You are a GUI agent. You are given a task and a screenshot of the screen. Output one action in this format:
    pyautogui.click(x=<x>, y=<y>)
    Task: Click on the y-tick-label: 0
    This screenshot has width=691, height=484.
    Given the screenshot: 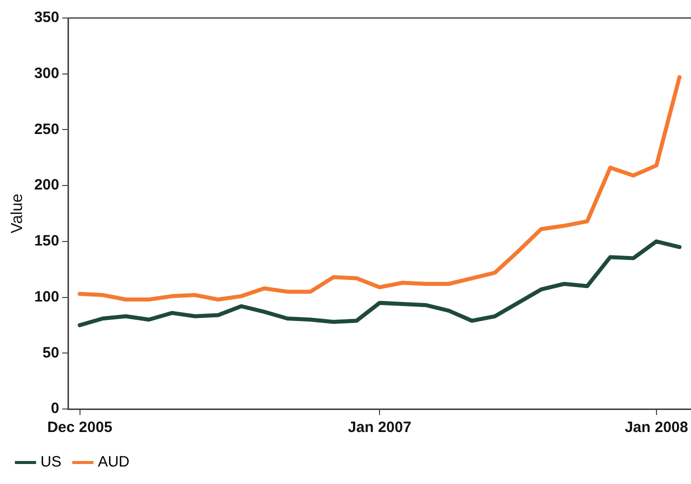 What is the action you would take?
    pyautogui.click(x=55, y=409)
    